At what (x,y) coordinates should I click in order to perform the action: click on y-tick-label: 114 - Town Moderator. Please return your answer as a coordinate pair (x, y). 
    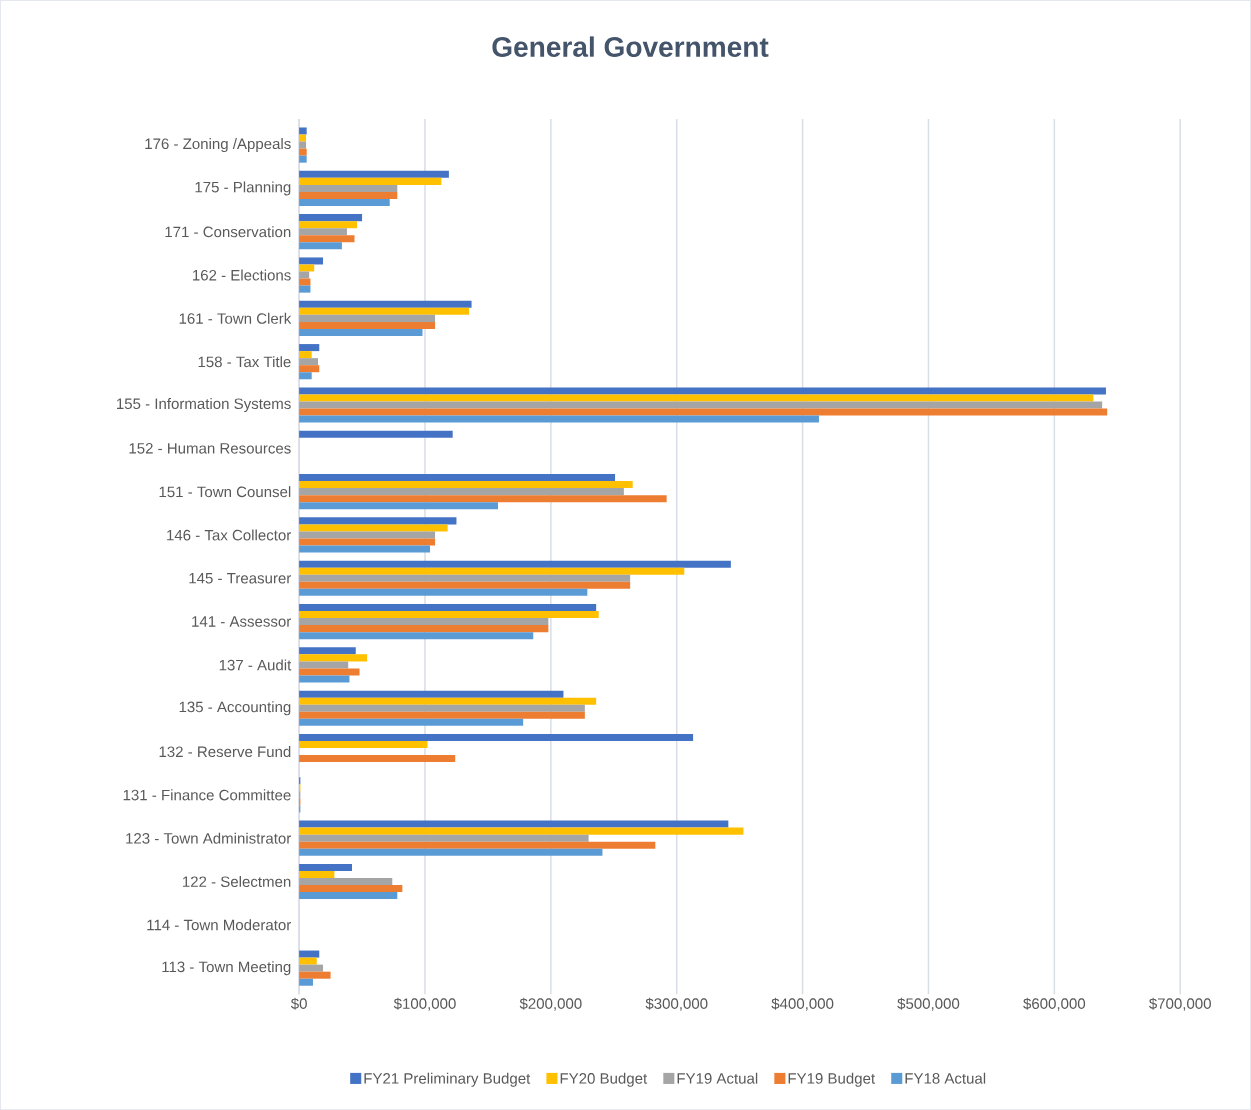
    Looking at the image, I should click on (219, 925).